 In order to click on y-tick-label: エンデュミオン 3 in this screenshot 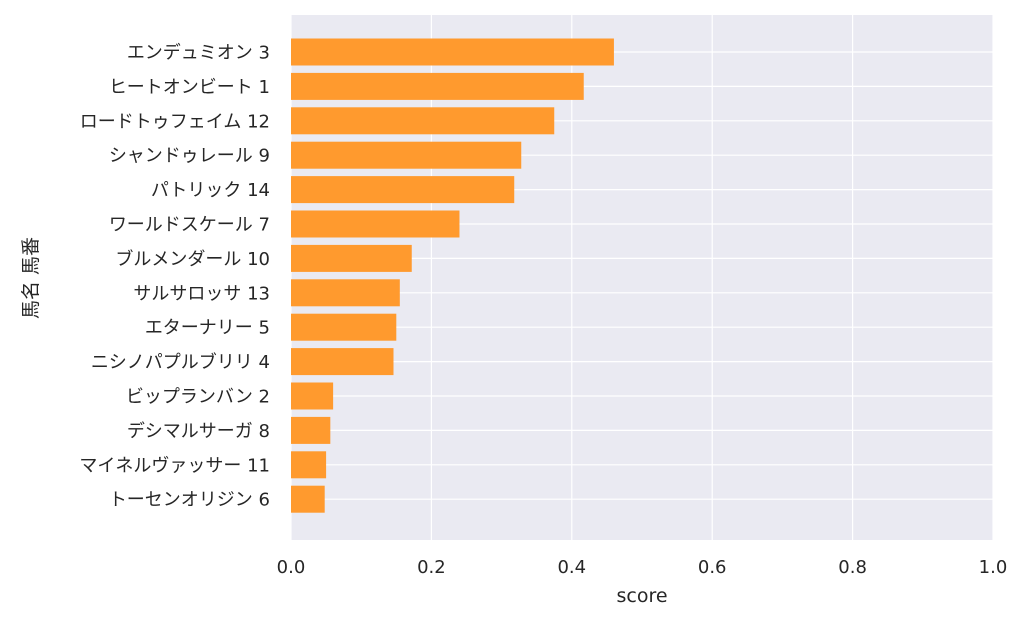, I will do `click(198, 53)`.